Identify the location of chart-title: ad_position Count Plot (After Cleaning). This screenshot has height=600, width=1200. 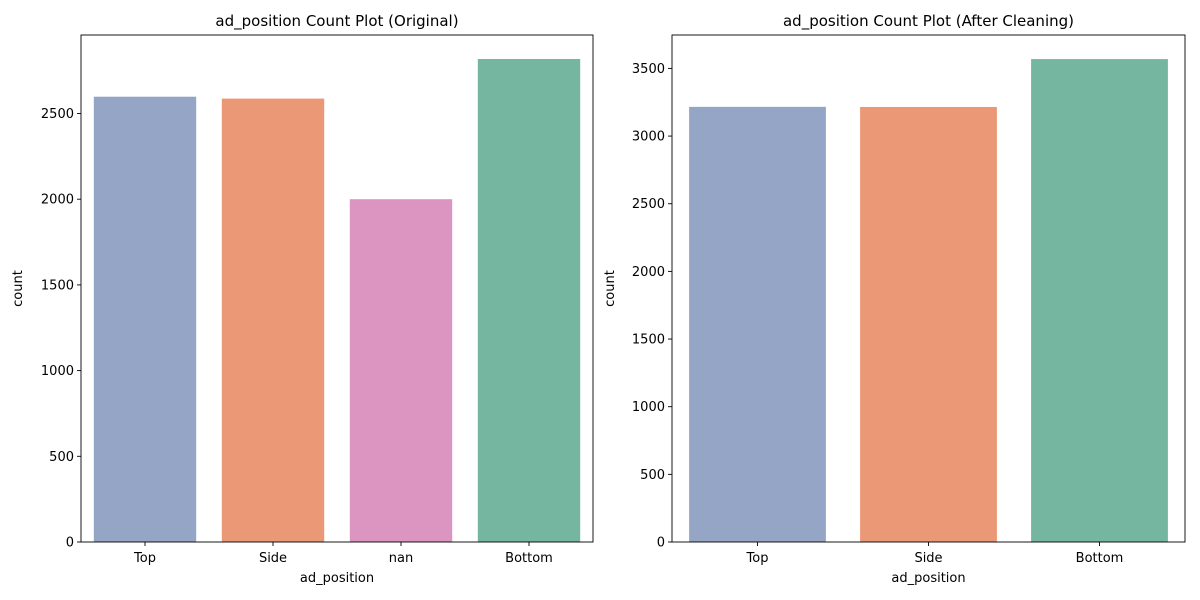
(928, 21).